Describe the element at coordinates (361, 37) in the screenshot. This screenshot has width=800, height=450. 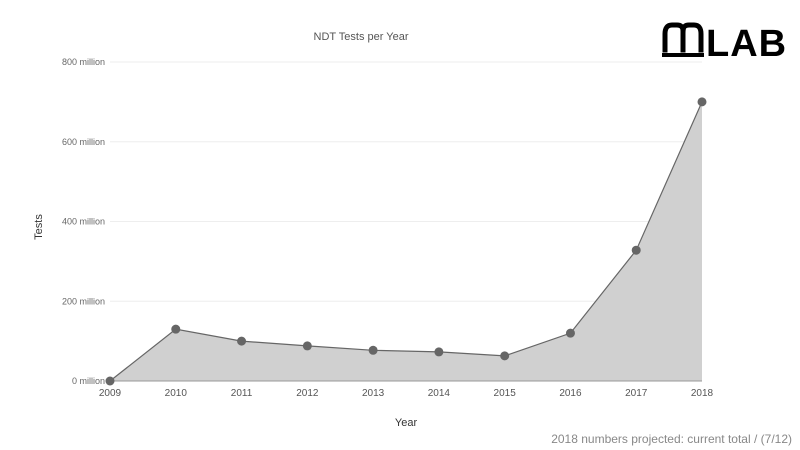
I see `chart-title: NDT Tests per Year` at that location.